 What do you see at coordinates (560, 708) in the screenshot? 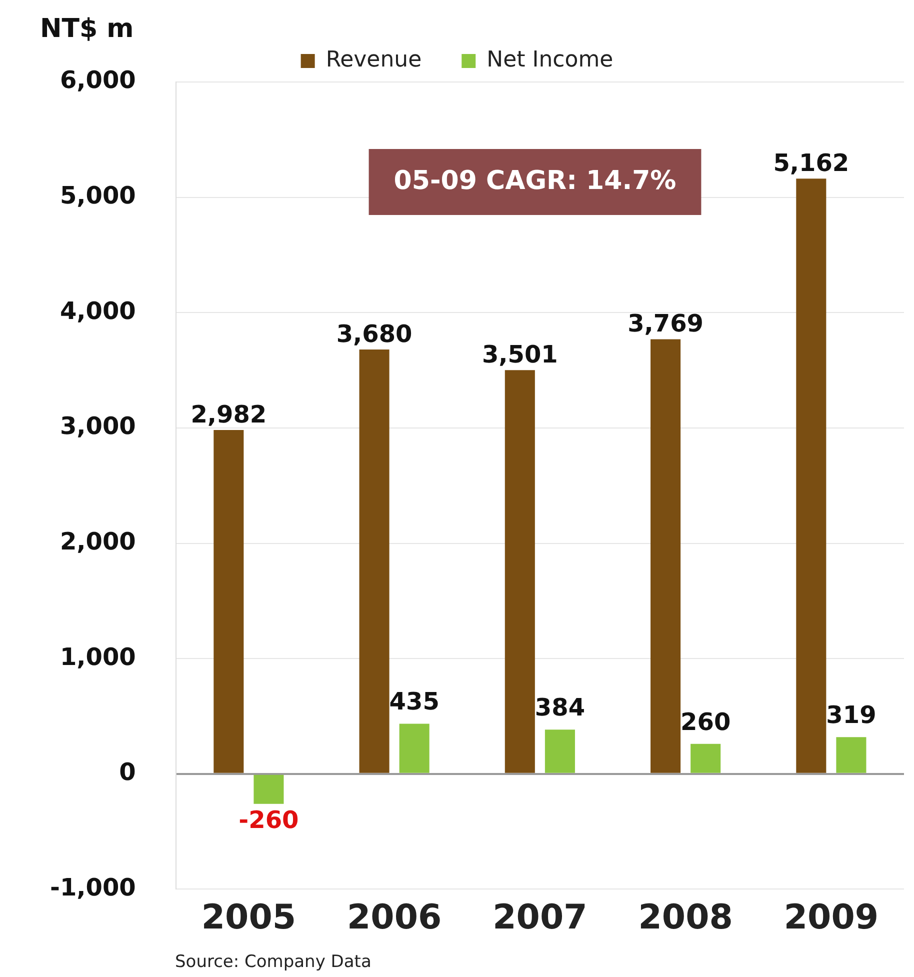
I see `data-label: 384` at bounding box center [560, 708].